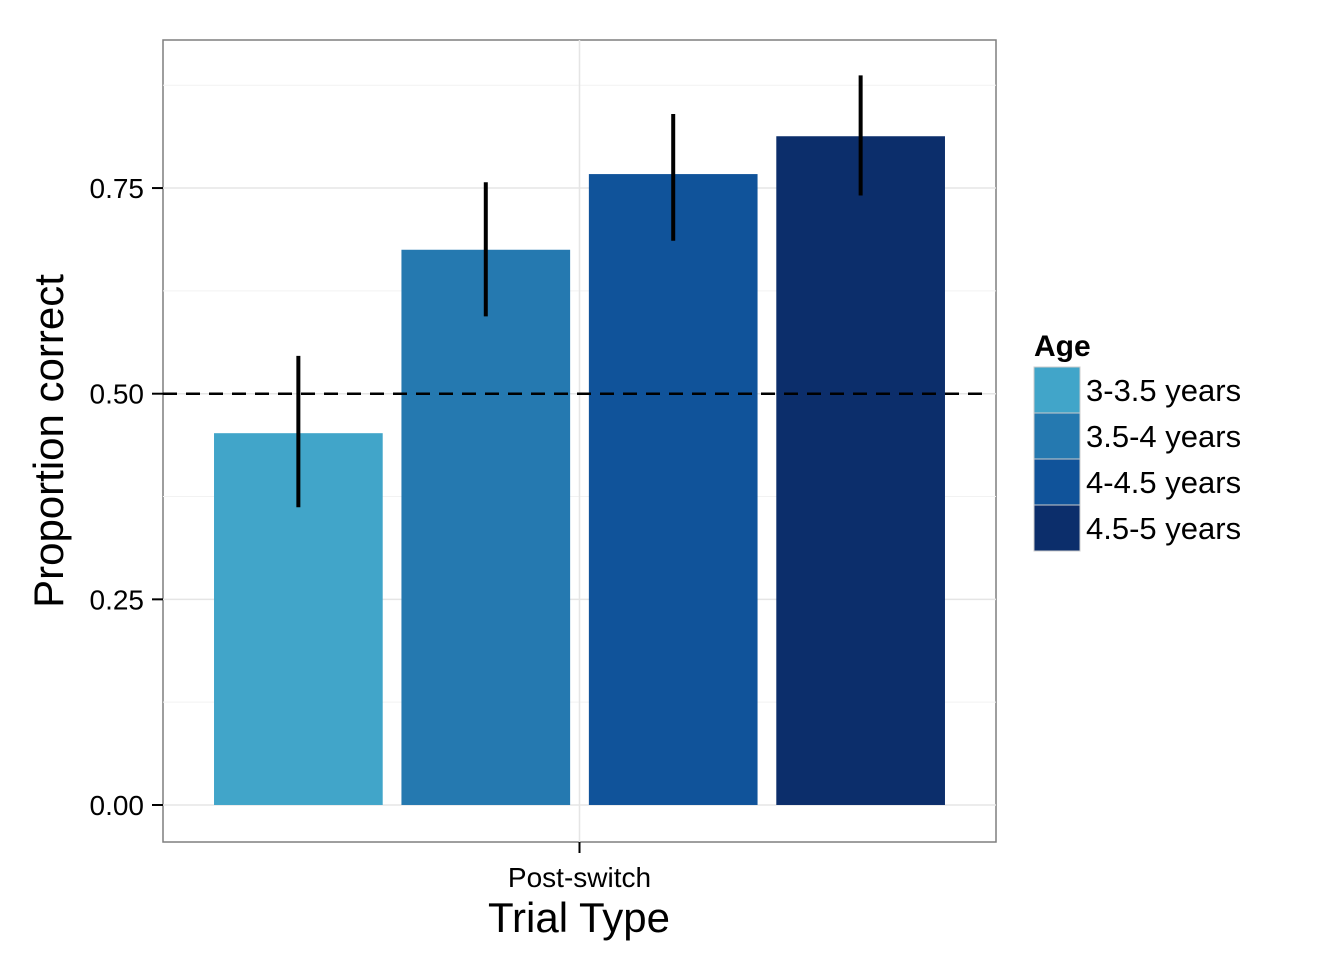  What do you see at coordinates (1062, 346) in the screenshot?
I see `legend-title: Age` at bounding box center [1062, 346].